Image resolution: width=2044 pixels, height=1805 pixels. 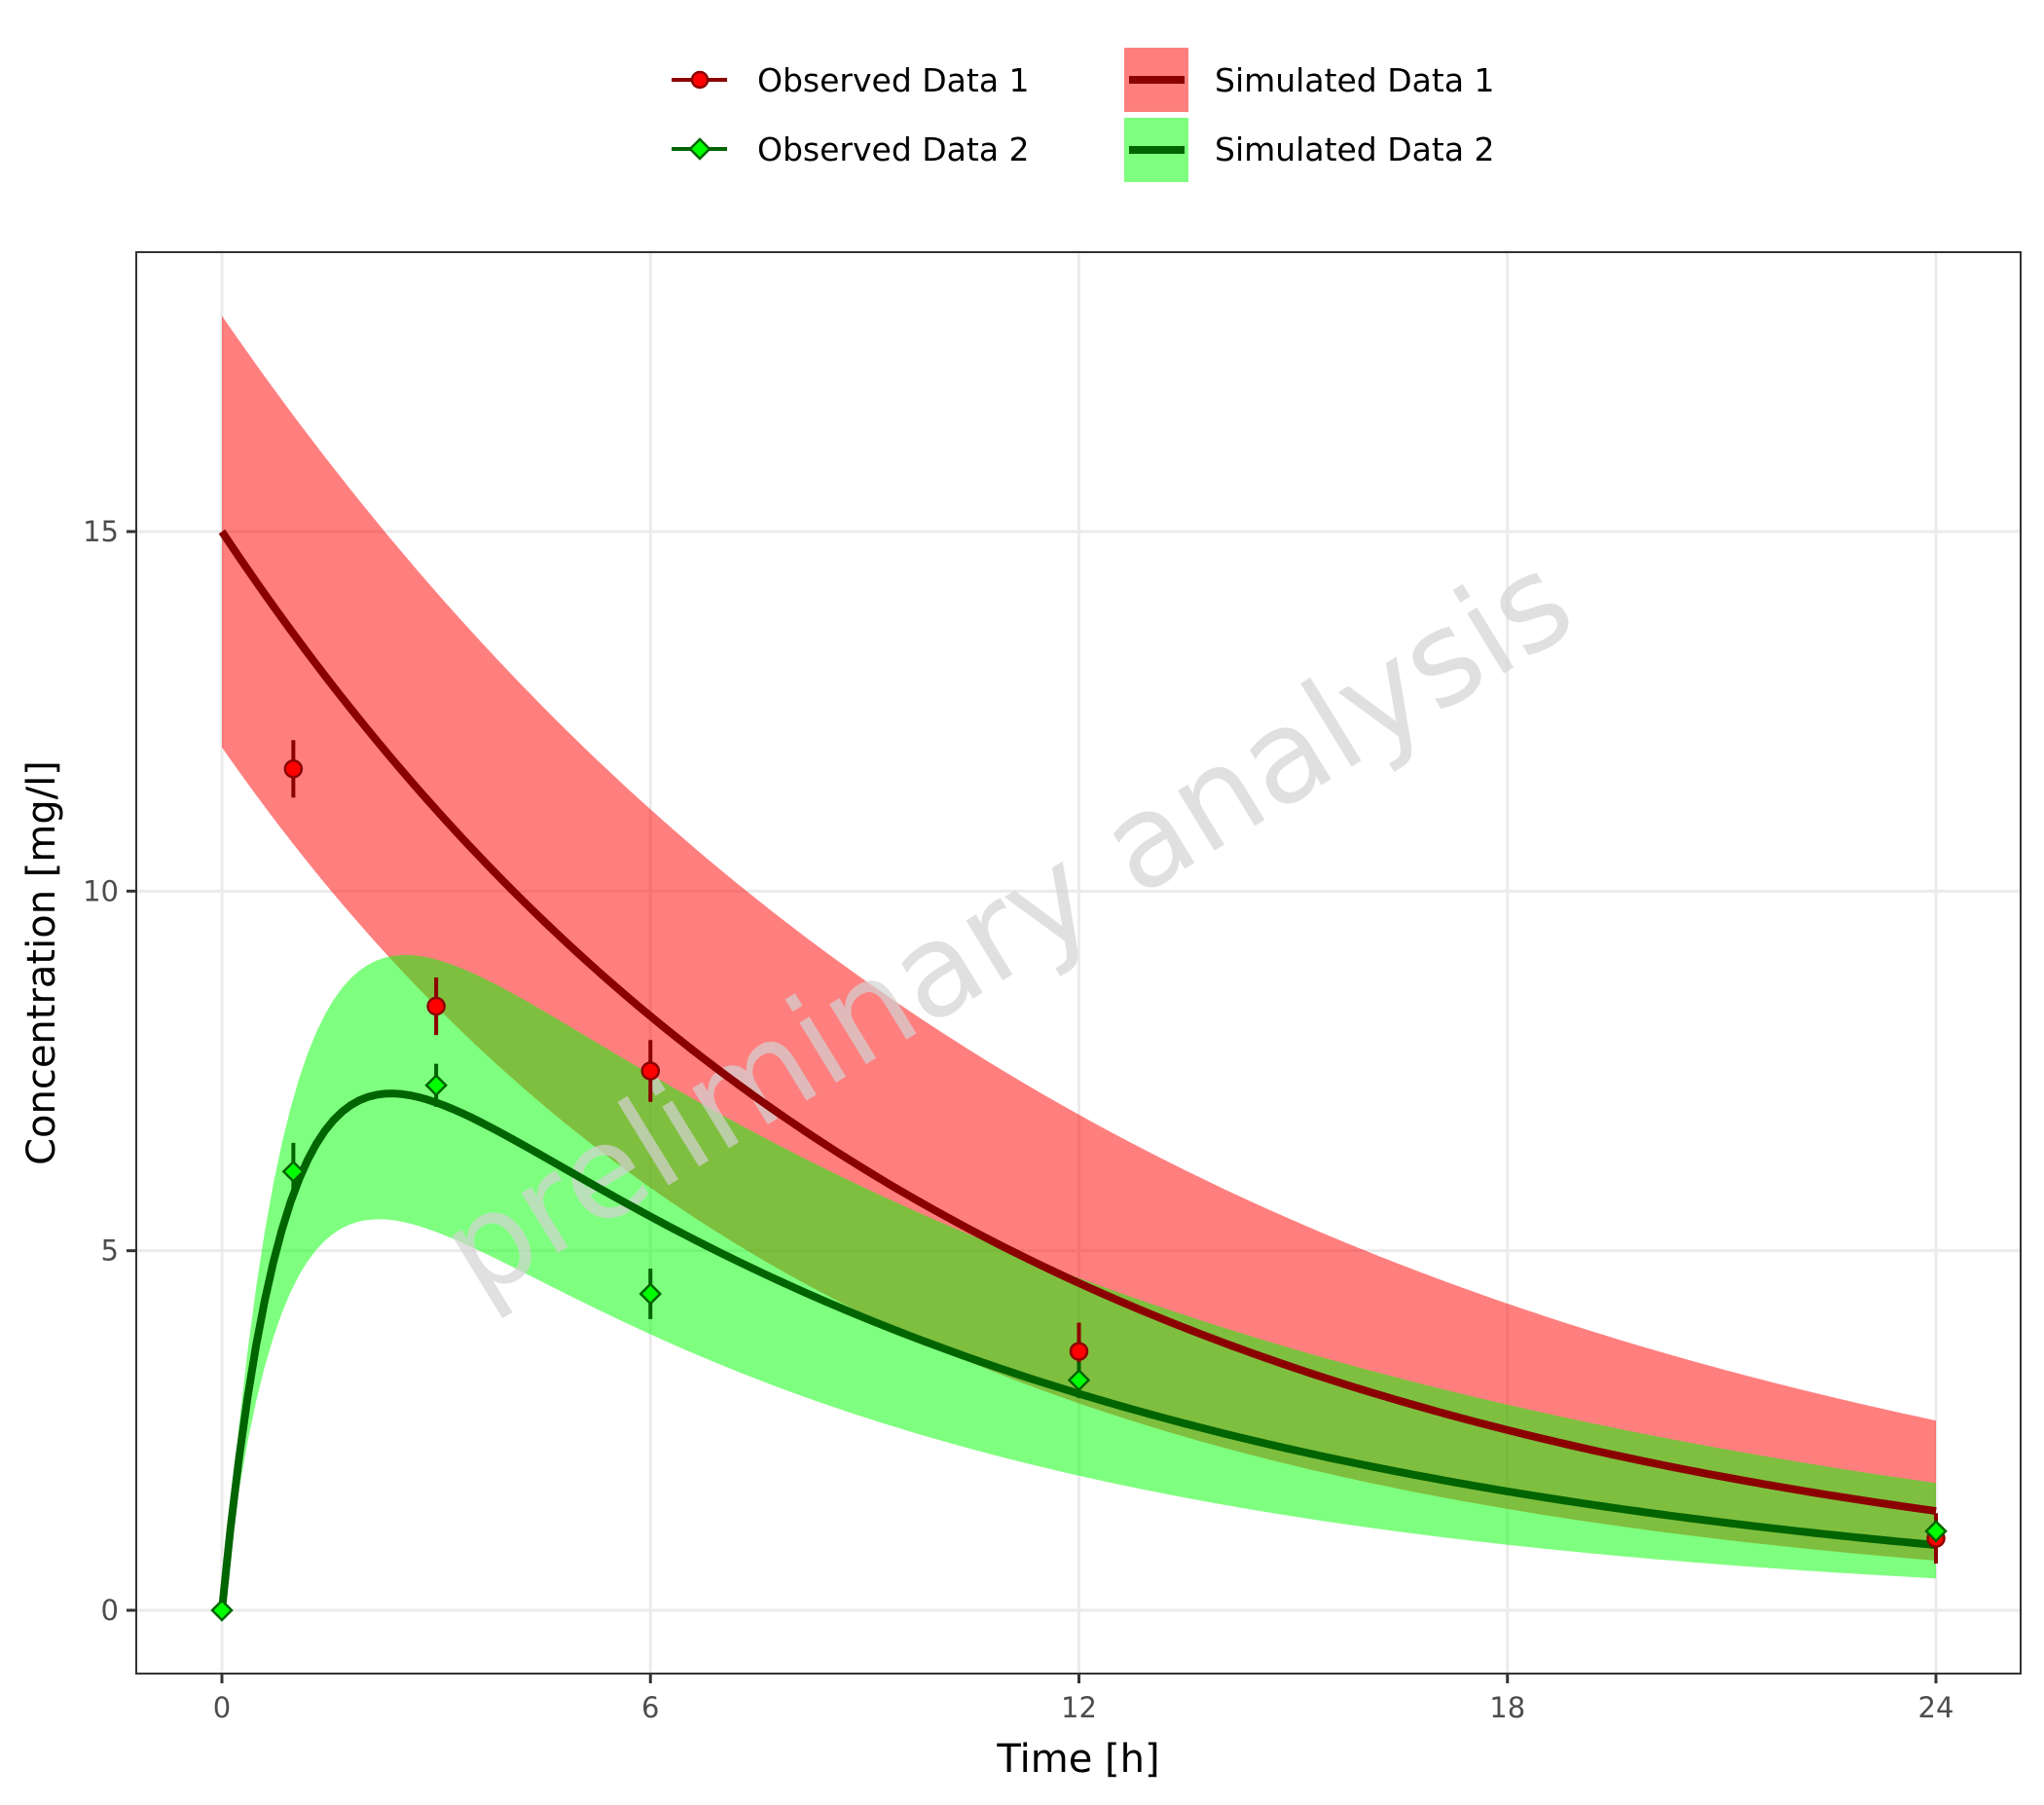 I want to click on x-tick-label: 0, so click(x=222, y=1707).